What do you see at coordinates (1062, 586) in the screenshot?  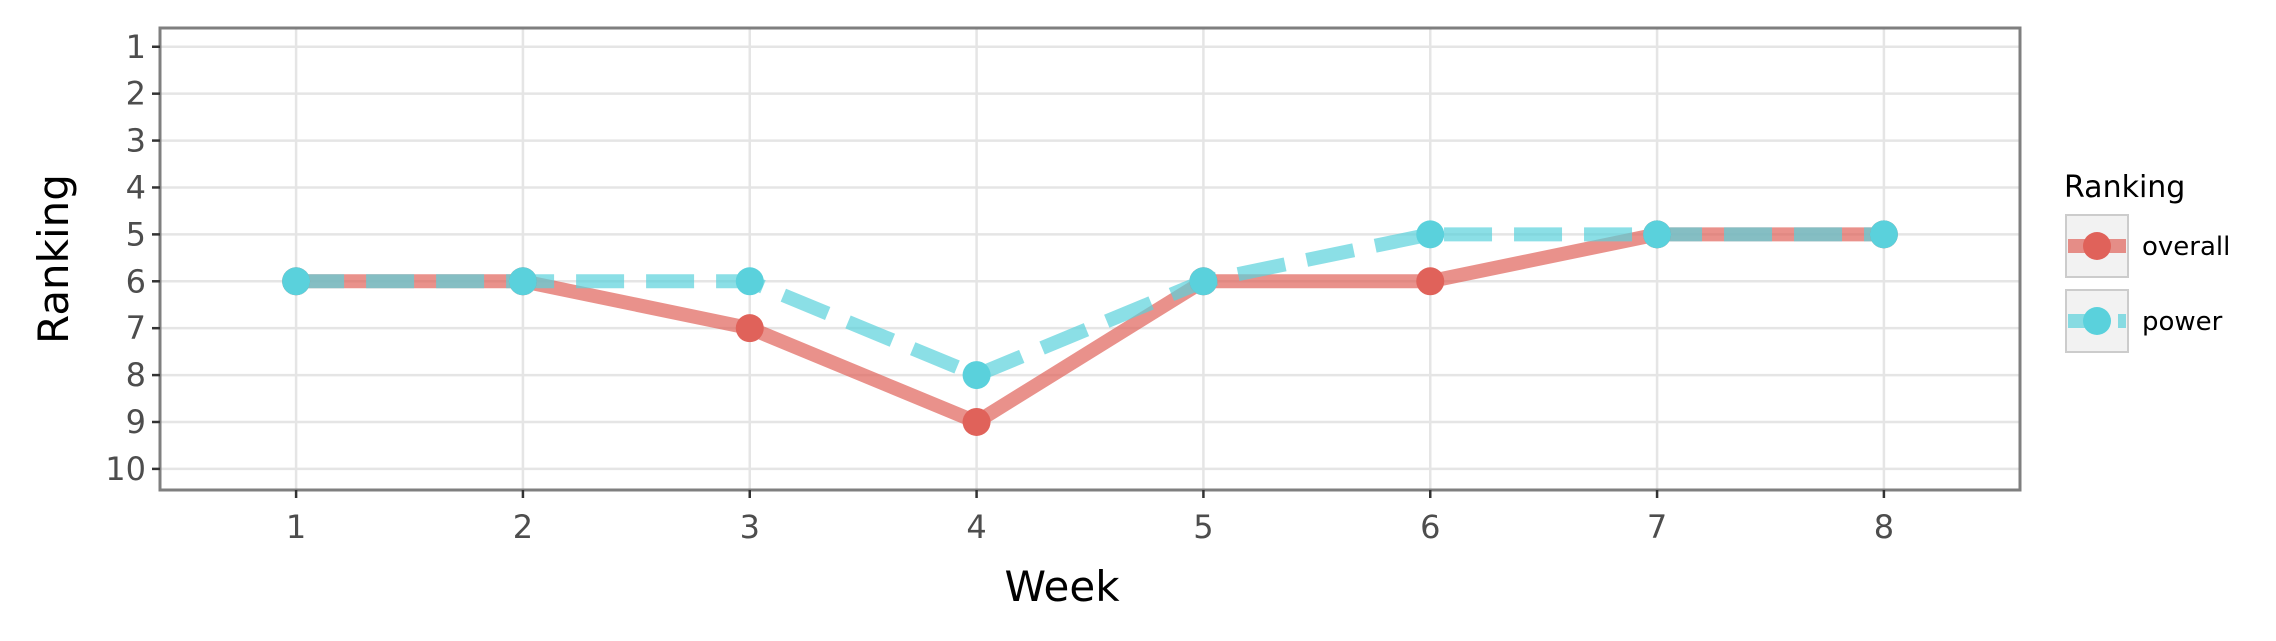 I see `x-axis-title: Week` at bounding box center [1062, 586].